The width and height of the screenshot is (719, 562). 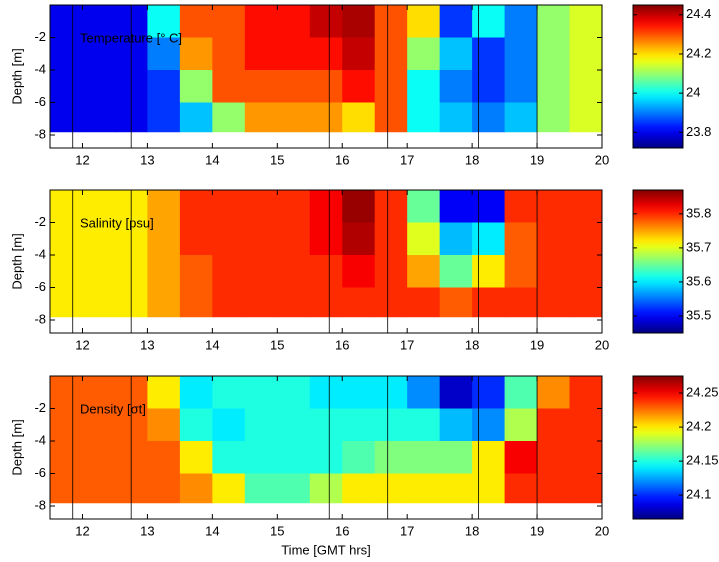 What do you see at coordinates (698, 246) in the screenshot?
I see `colorbar-tick-label: 35.7` at bounding box center [698, 246].